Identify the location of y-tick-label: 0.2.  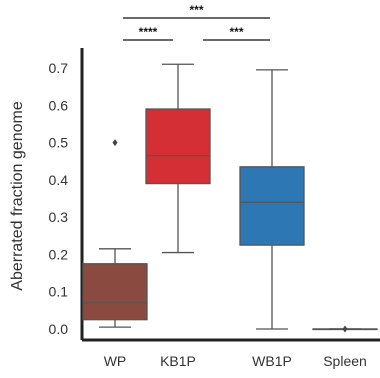
(59, 254).